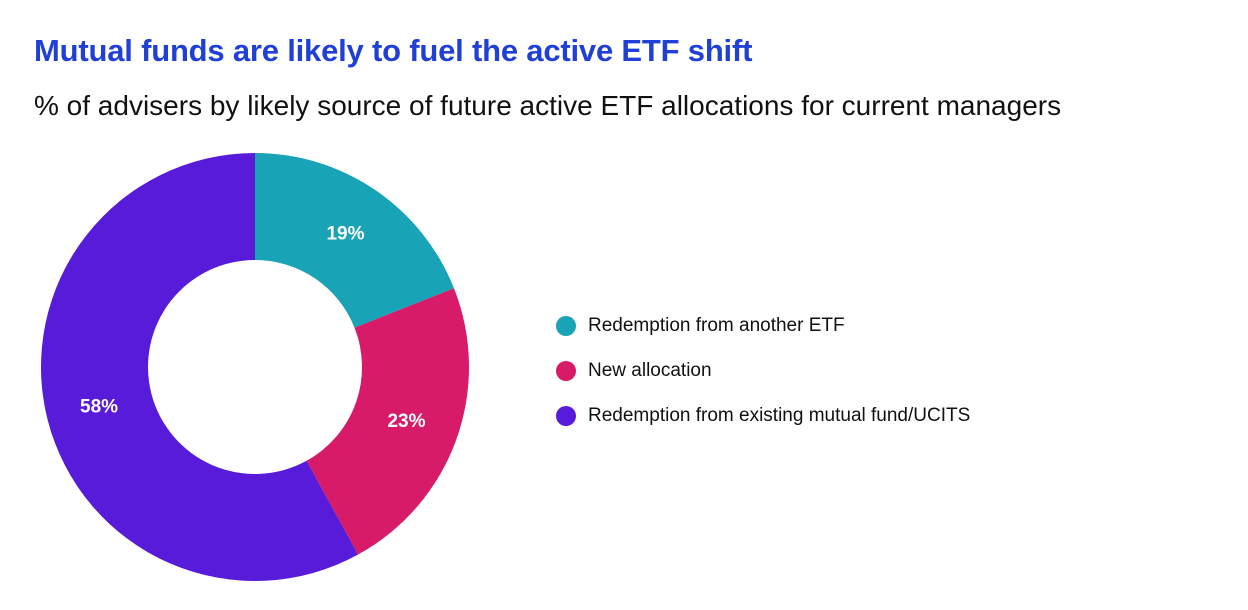 Image resolution: width=1248 pixels, height=610 pixels. I want to click on slice-redemption-etf, so click(354, 240).